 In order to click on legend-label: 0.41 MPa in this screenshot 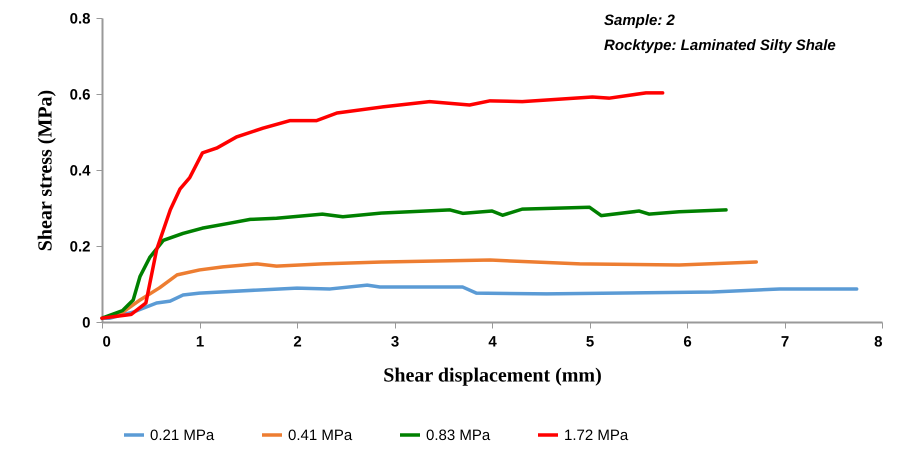, I will do `click(320, 435)`.